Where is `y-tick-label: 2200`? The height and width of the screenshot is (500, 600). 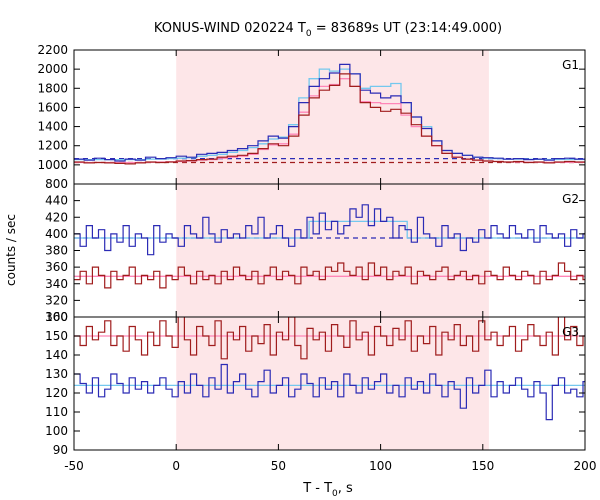
y-tick-label: 2200 is located at coordinates (52, 50).